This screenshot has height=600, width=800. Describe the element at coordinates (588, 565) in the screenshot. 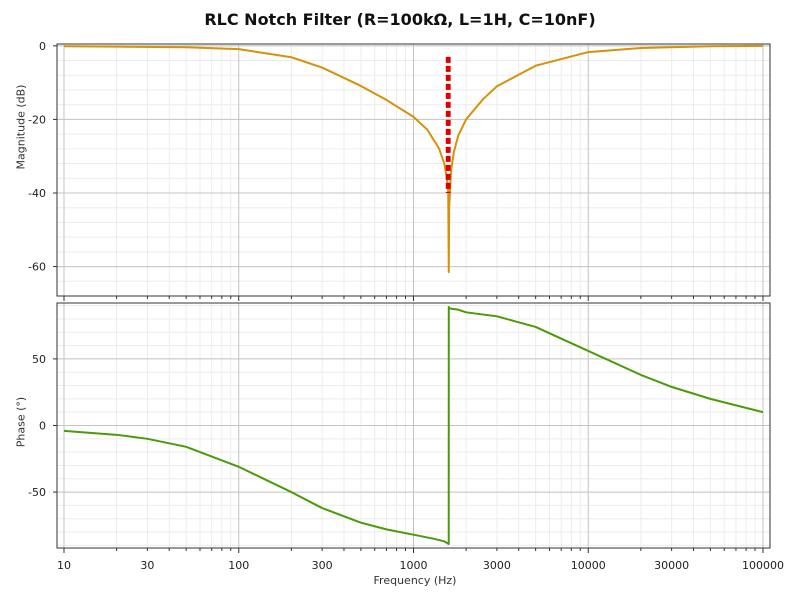

I see `xtick-label: 10000` at that location.